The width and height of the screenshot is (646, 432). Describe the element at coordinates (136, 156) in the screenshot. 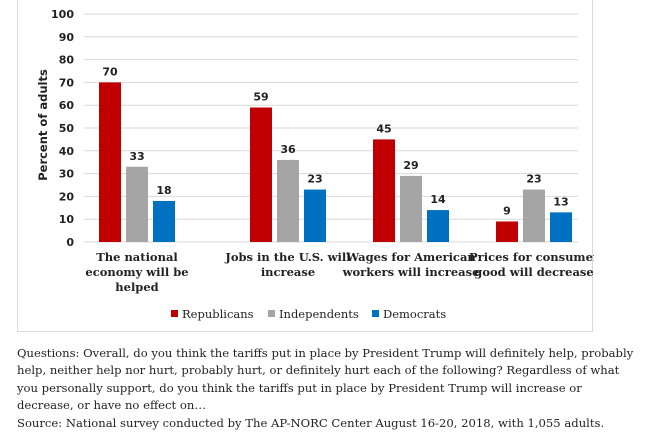

I see `data-label: 33` at that location.